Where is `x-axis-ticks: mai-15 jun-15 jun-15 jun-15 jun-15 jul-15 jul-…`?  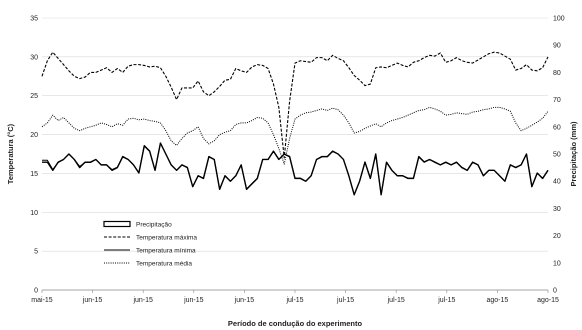
x-axis-ticks: mai-15 jun-15 jun-15 jun-15 jun-15 jul-15 jul-… is located at coordinates (295, 297).